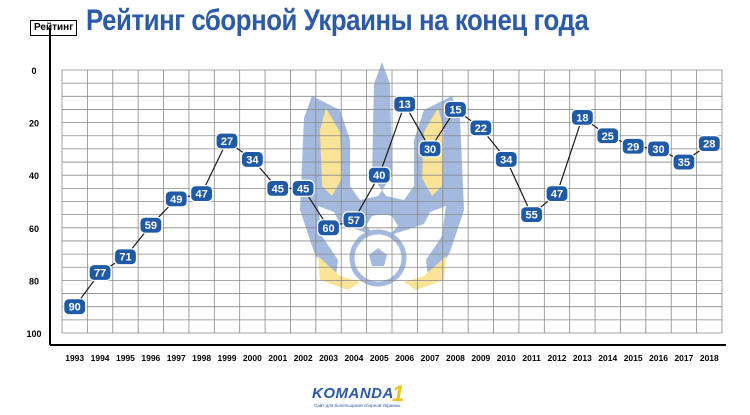  I want to click on data-point: 15, so click(455, 109).